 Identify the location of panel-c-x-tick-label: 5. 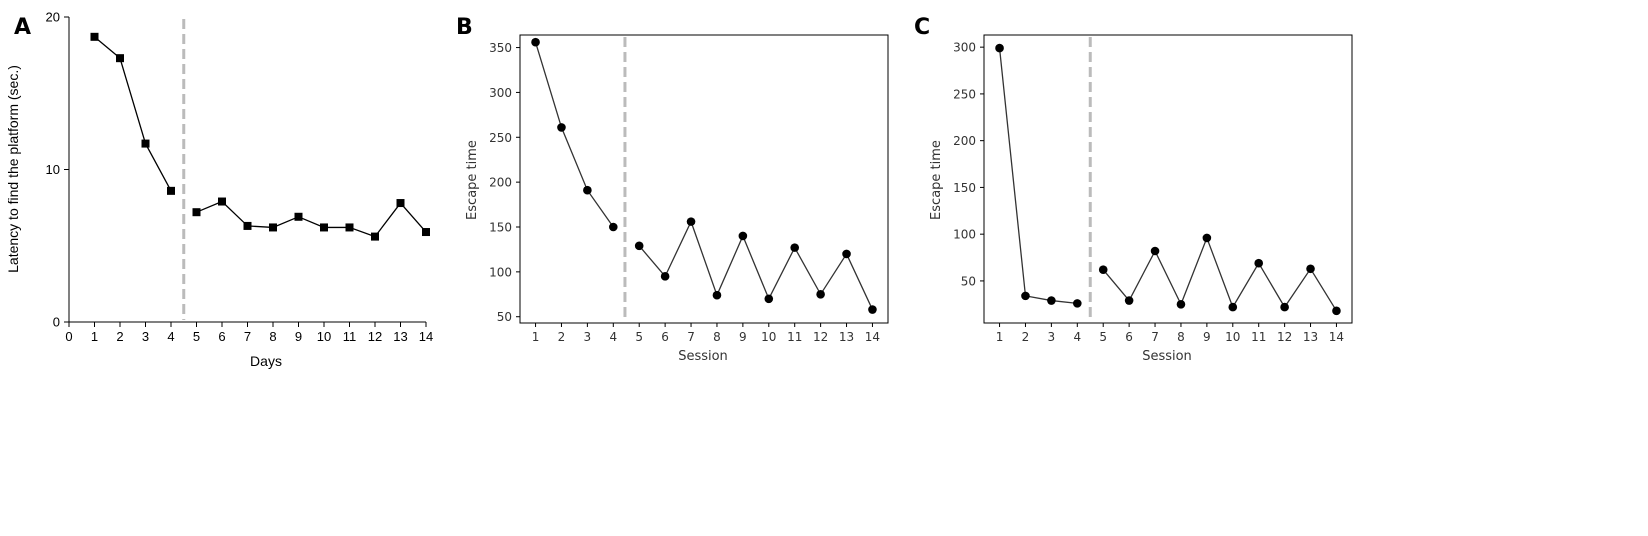
(1103, 337).